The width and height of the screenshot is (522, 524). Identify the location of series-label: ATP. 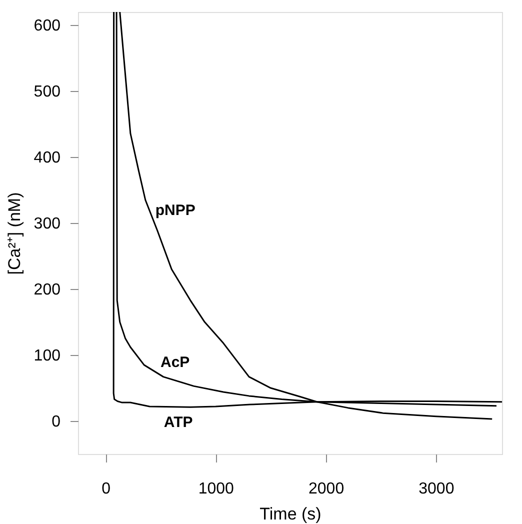
(178, 423).